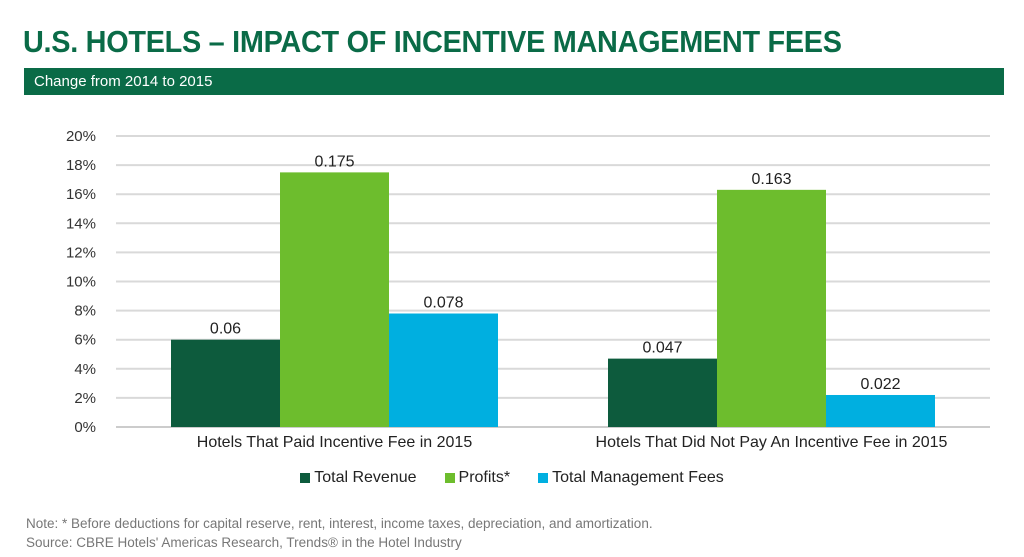  I want to click on y-tick-label: 6%, so click(85, 340).